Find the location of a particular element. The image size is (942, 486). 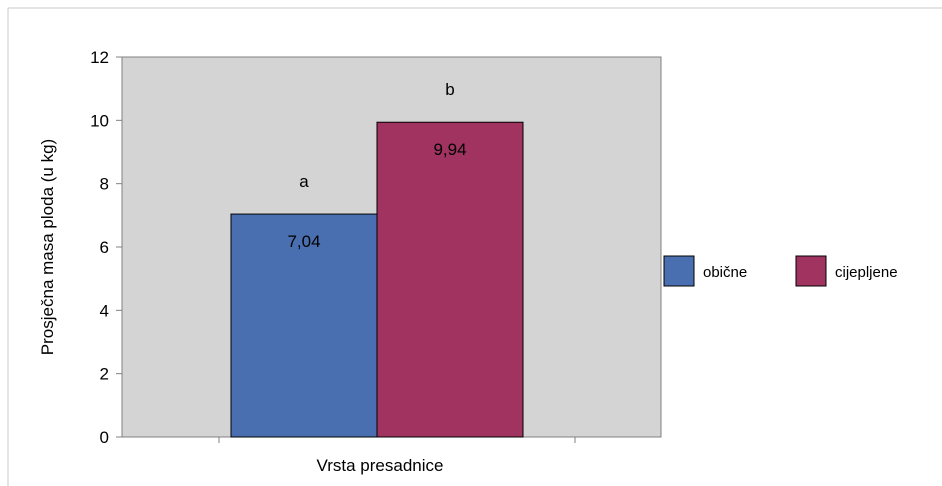

legend-label-obicne: obične is located at coordinates (725, 272).